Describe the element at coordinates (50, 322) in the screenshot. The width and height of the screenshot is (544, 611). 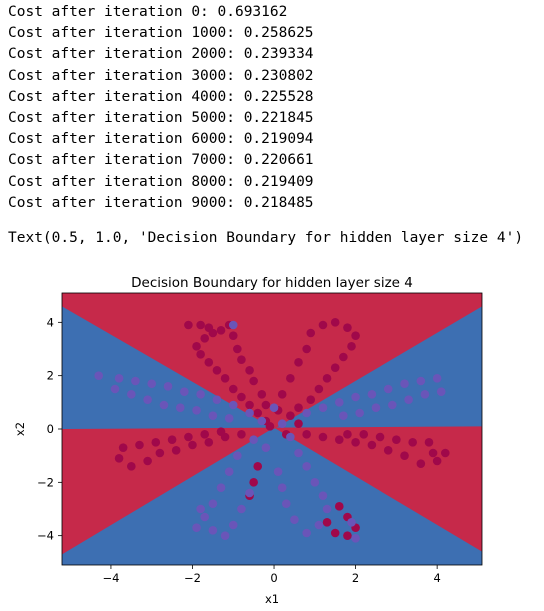
I see `y-tick-label: 4` at that location.